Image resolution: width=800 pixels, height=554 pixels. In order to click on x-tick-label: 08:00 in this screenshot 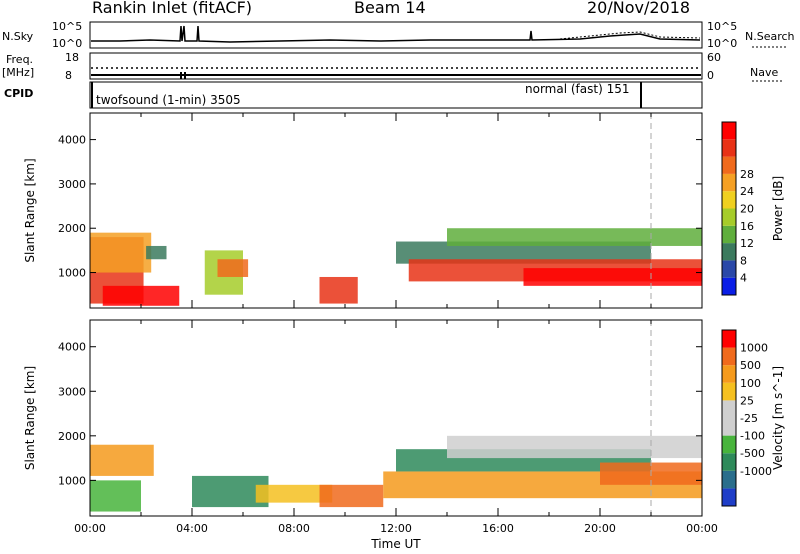, I will do `click(294, 528)`.